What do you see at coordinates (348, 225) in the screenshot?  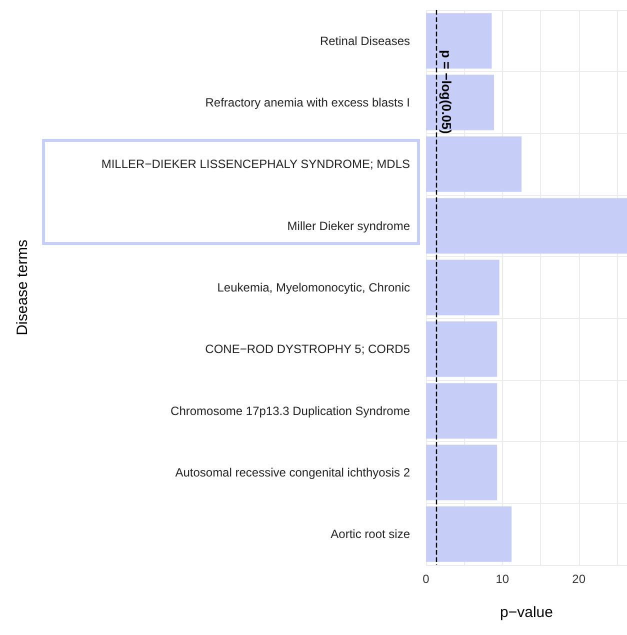 I see `y-tick-label: Miller Dieker syndrome` at bounding box center [348, 225].